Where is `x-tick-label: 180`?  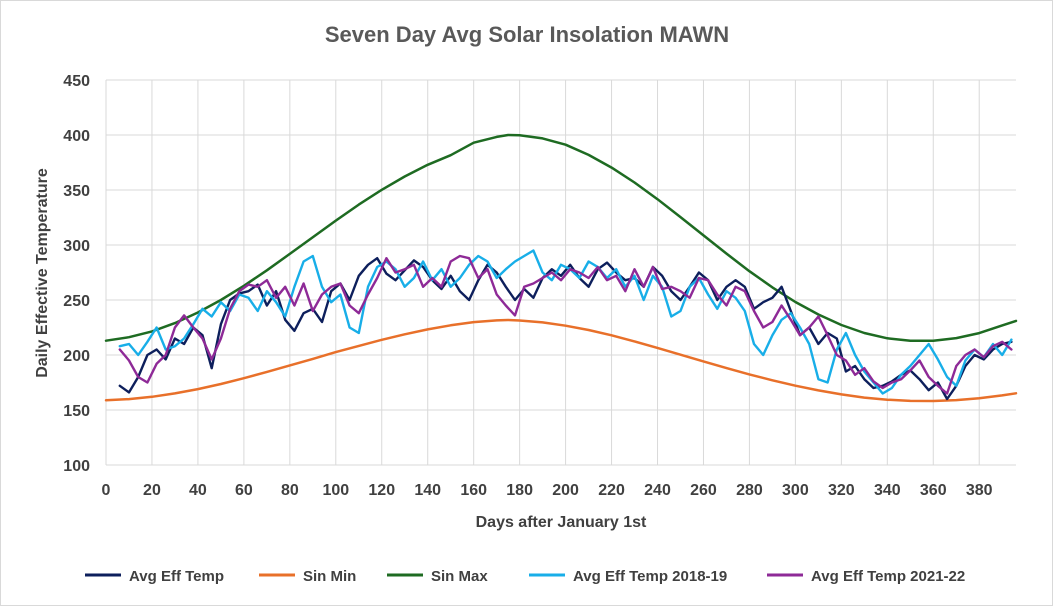 x-tick-label: 180 is located at coordinates (519, 490).